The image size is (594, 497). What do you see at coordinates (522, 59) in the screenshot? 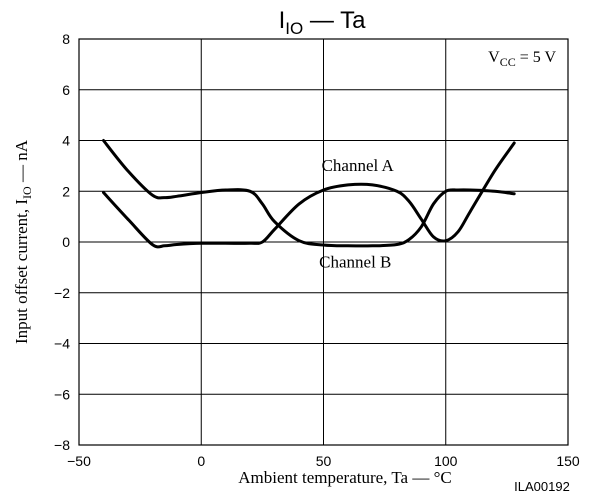
I see `vcc-annotation: VCC = 5 V` at bounding box center [522, 59].